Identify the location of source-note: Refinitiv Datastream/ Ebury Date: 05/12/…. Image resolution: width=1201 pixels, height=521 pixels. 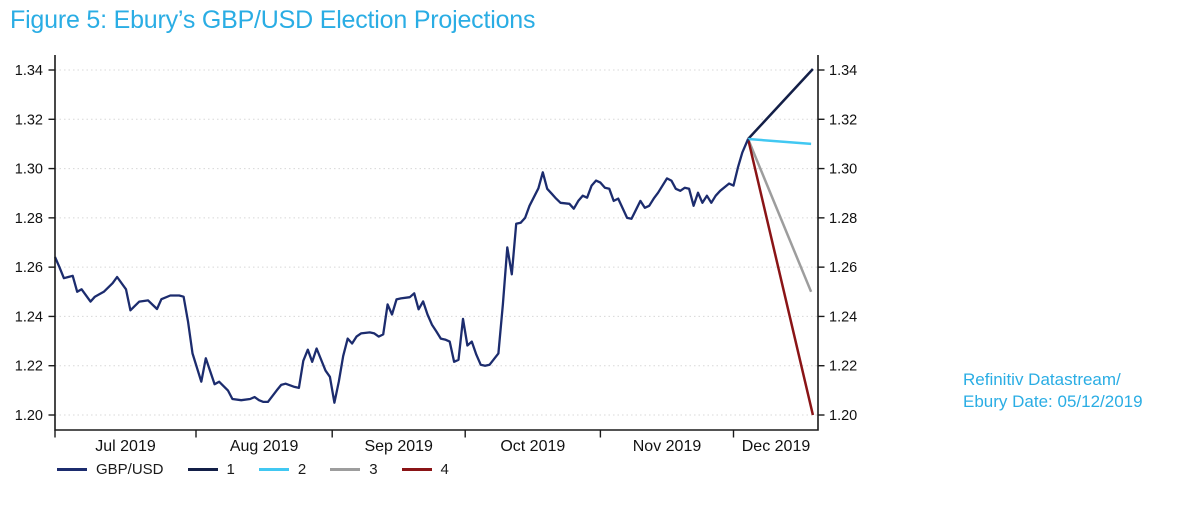
(1053, 391).